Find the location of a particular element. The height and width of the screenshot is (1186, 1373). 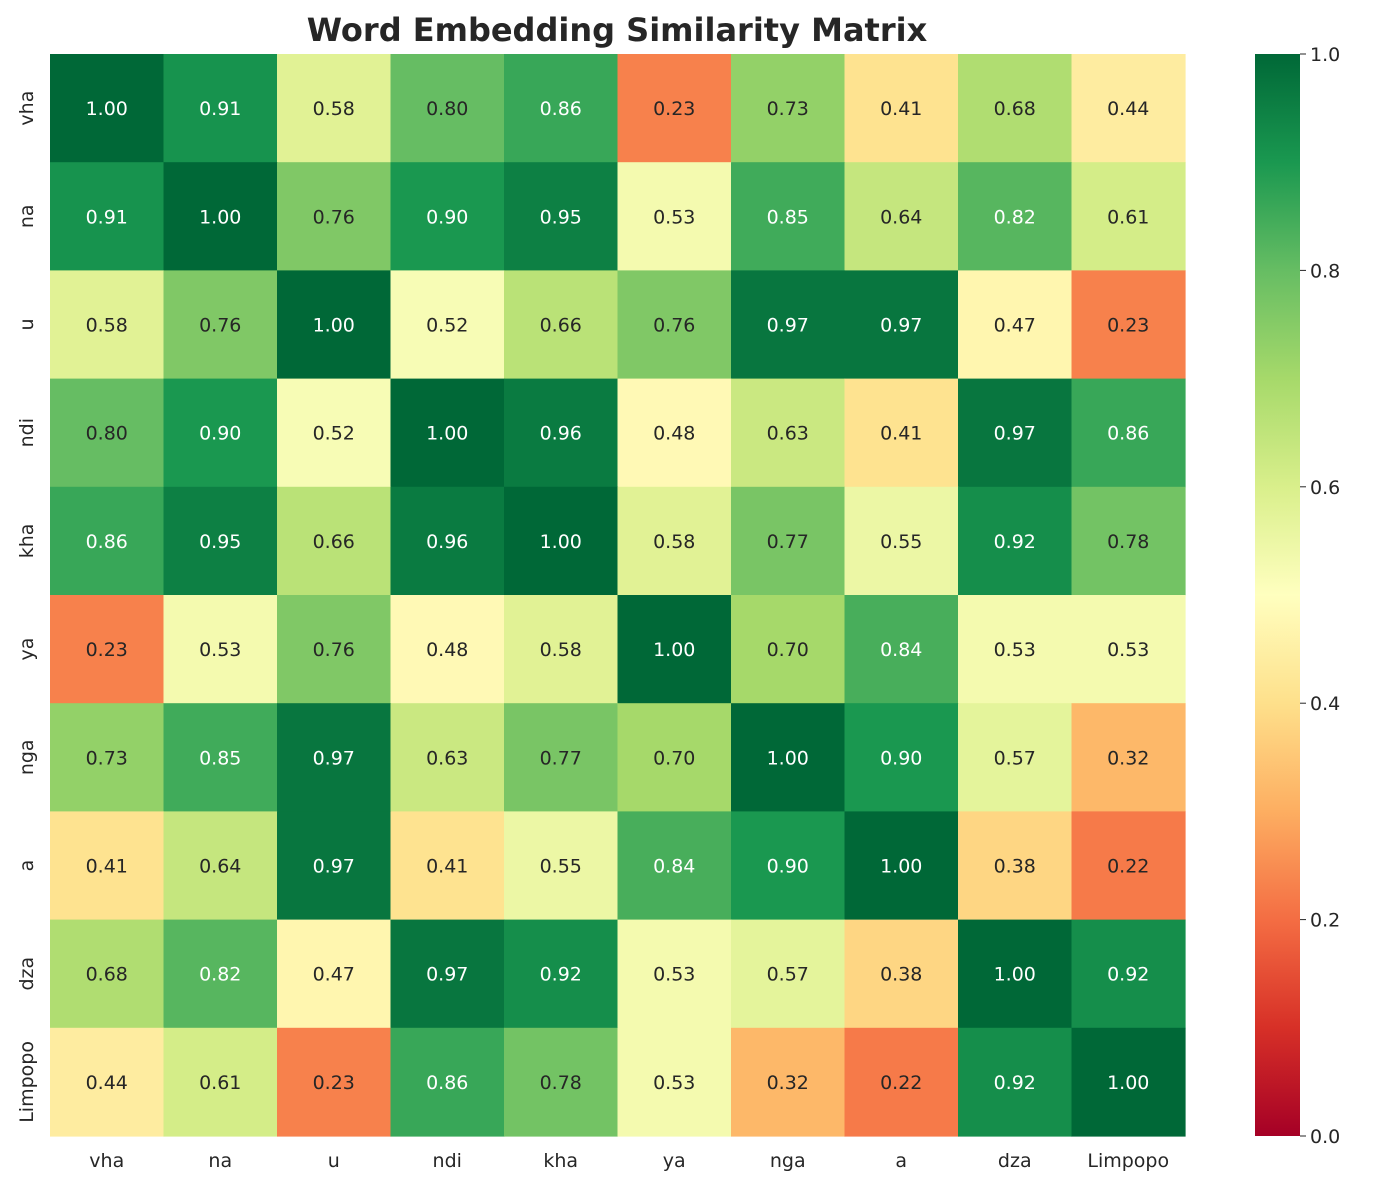

x-tick-label: a is located at coordinates (901, 1161).